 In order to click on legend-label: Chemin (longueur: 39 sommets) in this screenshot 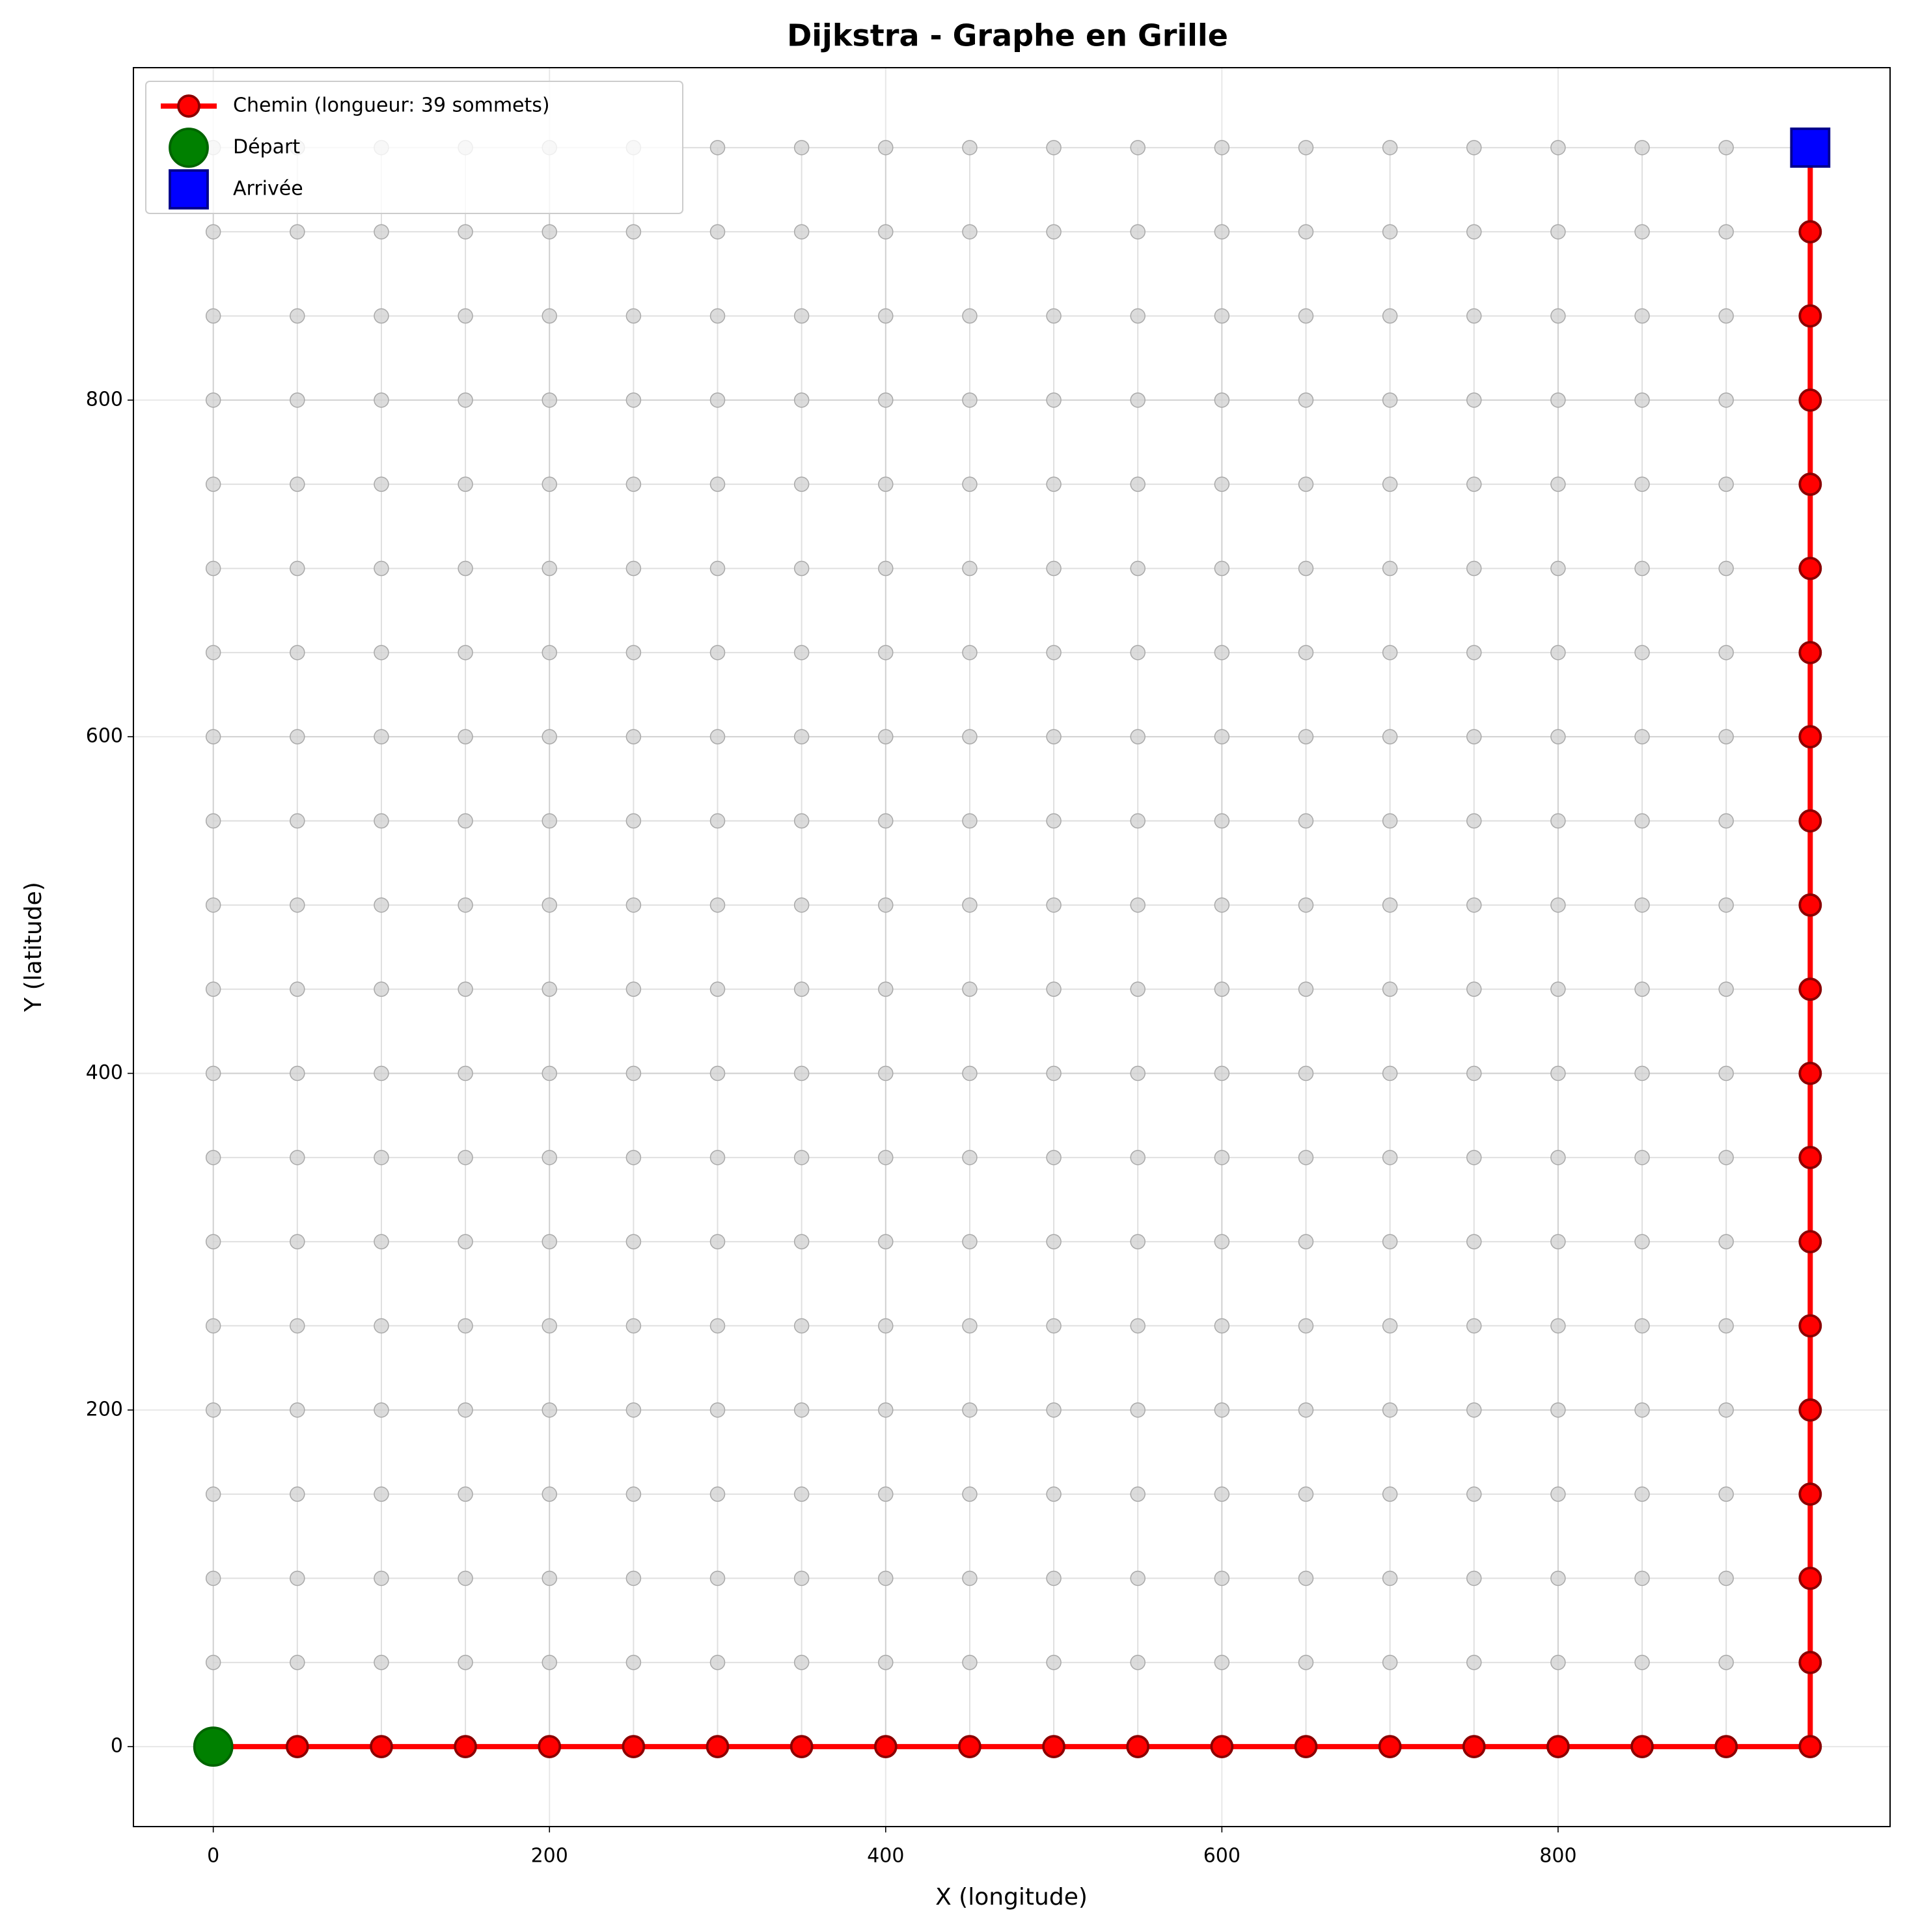, I will do `click(391, 105)`.